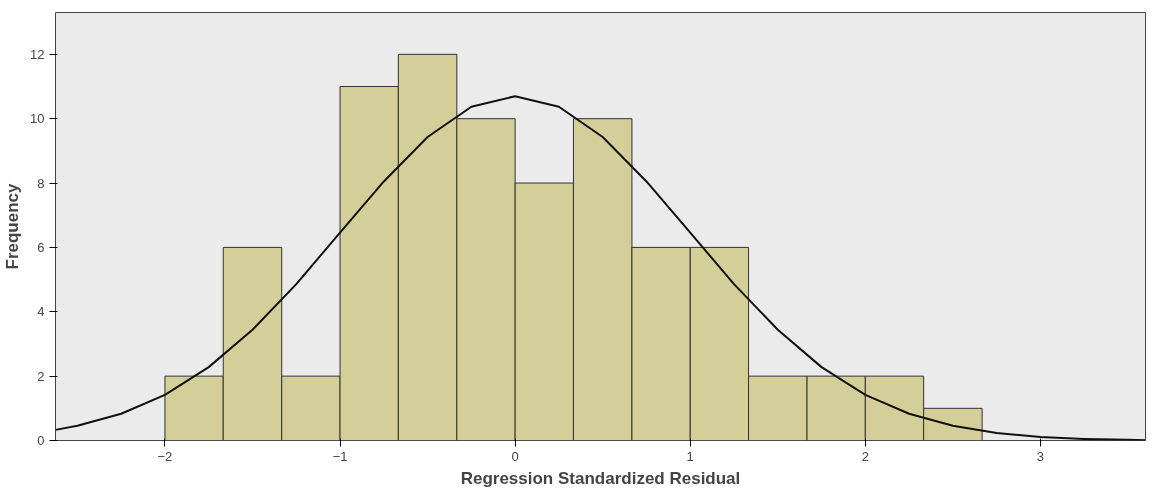 This screenshot has width=1159, height=497. Describe the element at coordinates (165, 456) in the screenshot. I see `x-tick-label: −2` at that location.